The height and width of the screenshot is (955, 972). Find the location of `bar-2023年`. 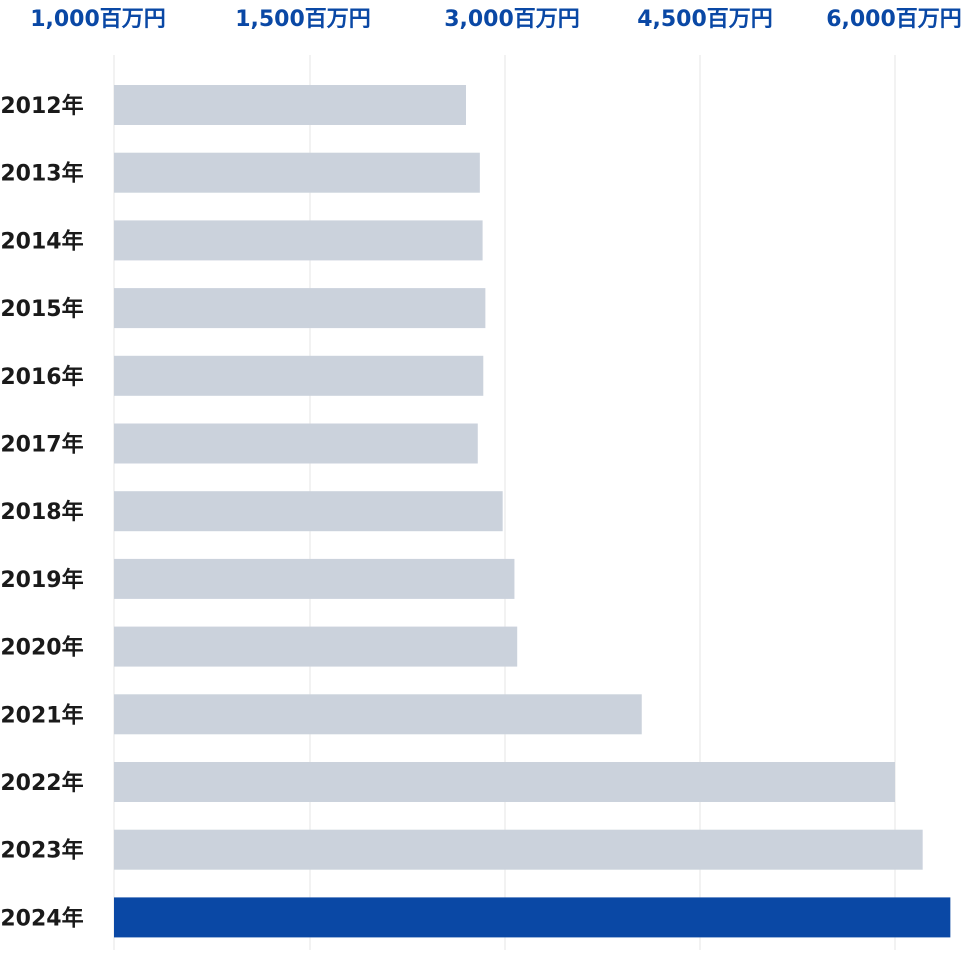

bar-2023年 is located at coordinates (518, 849).